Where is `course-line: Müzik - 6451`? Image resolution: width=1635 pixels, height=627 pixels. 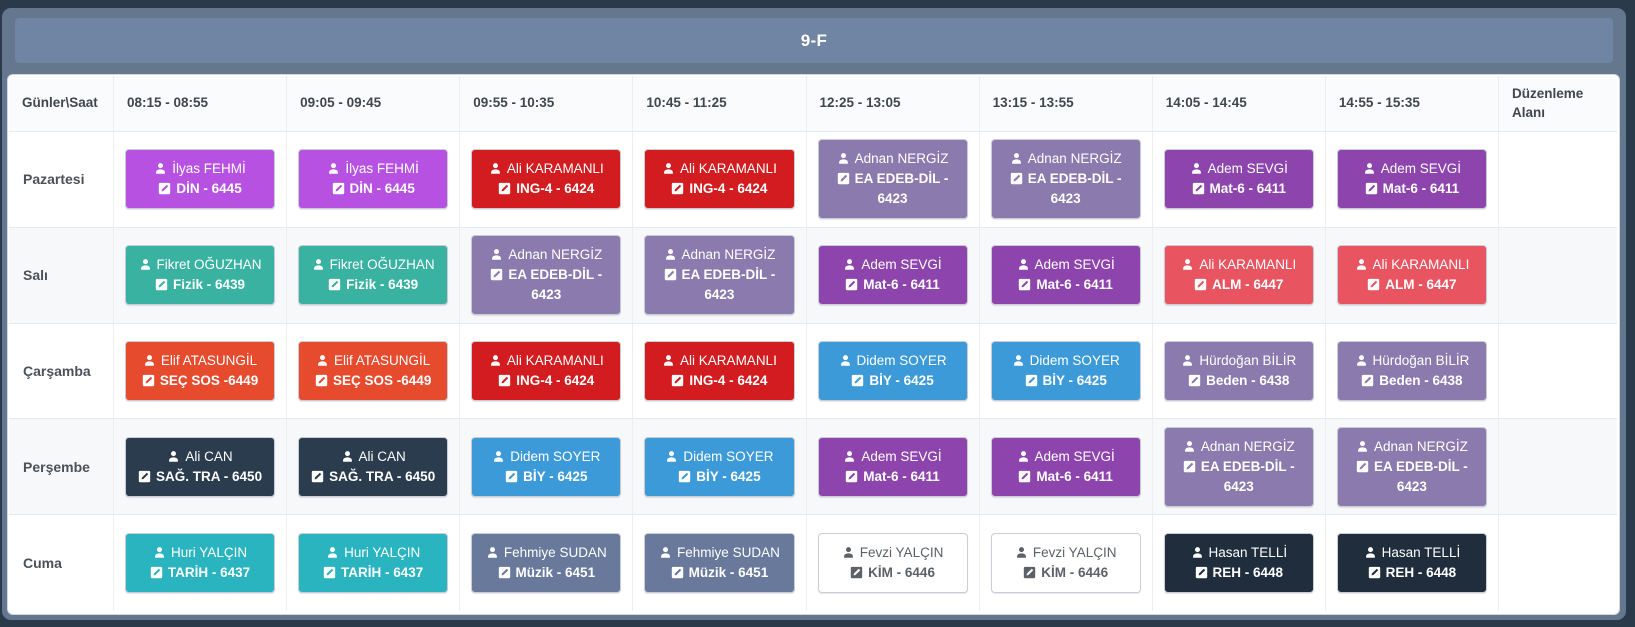 course-line: Müzik - 6451 is located at coordinates (719, 573).